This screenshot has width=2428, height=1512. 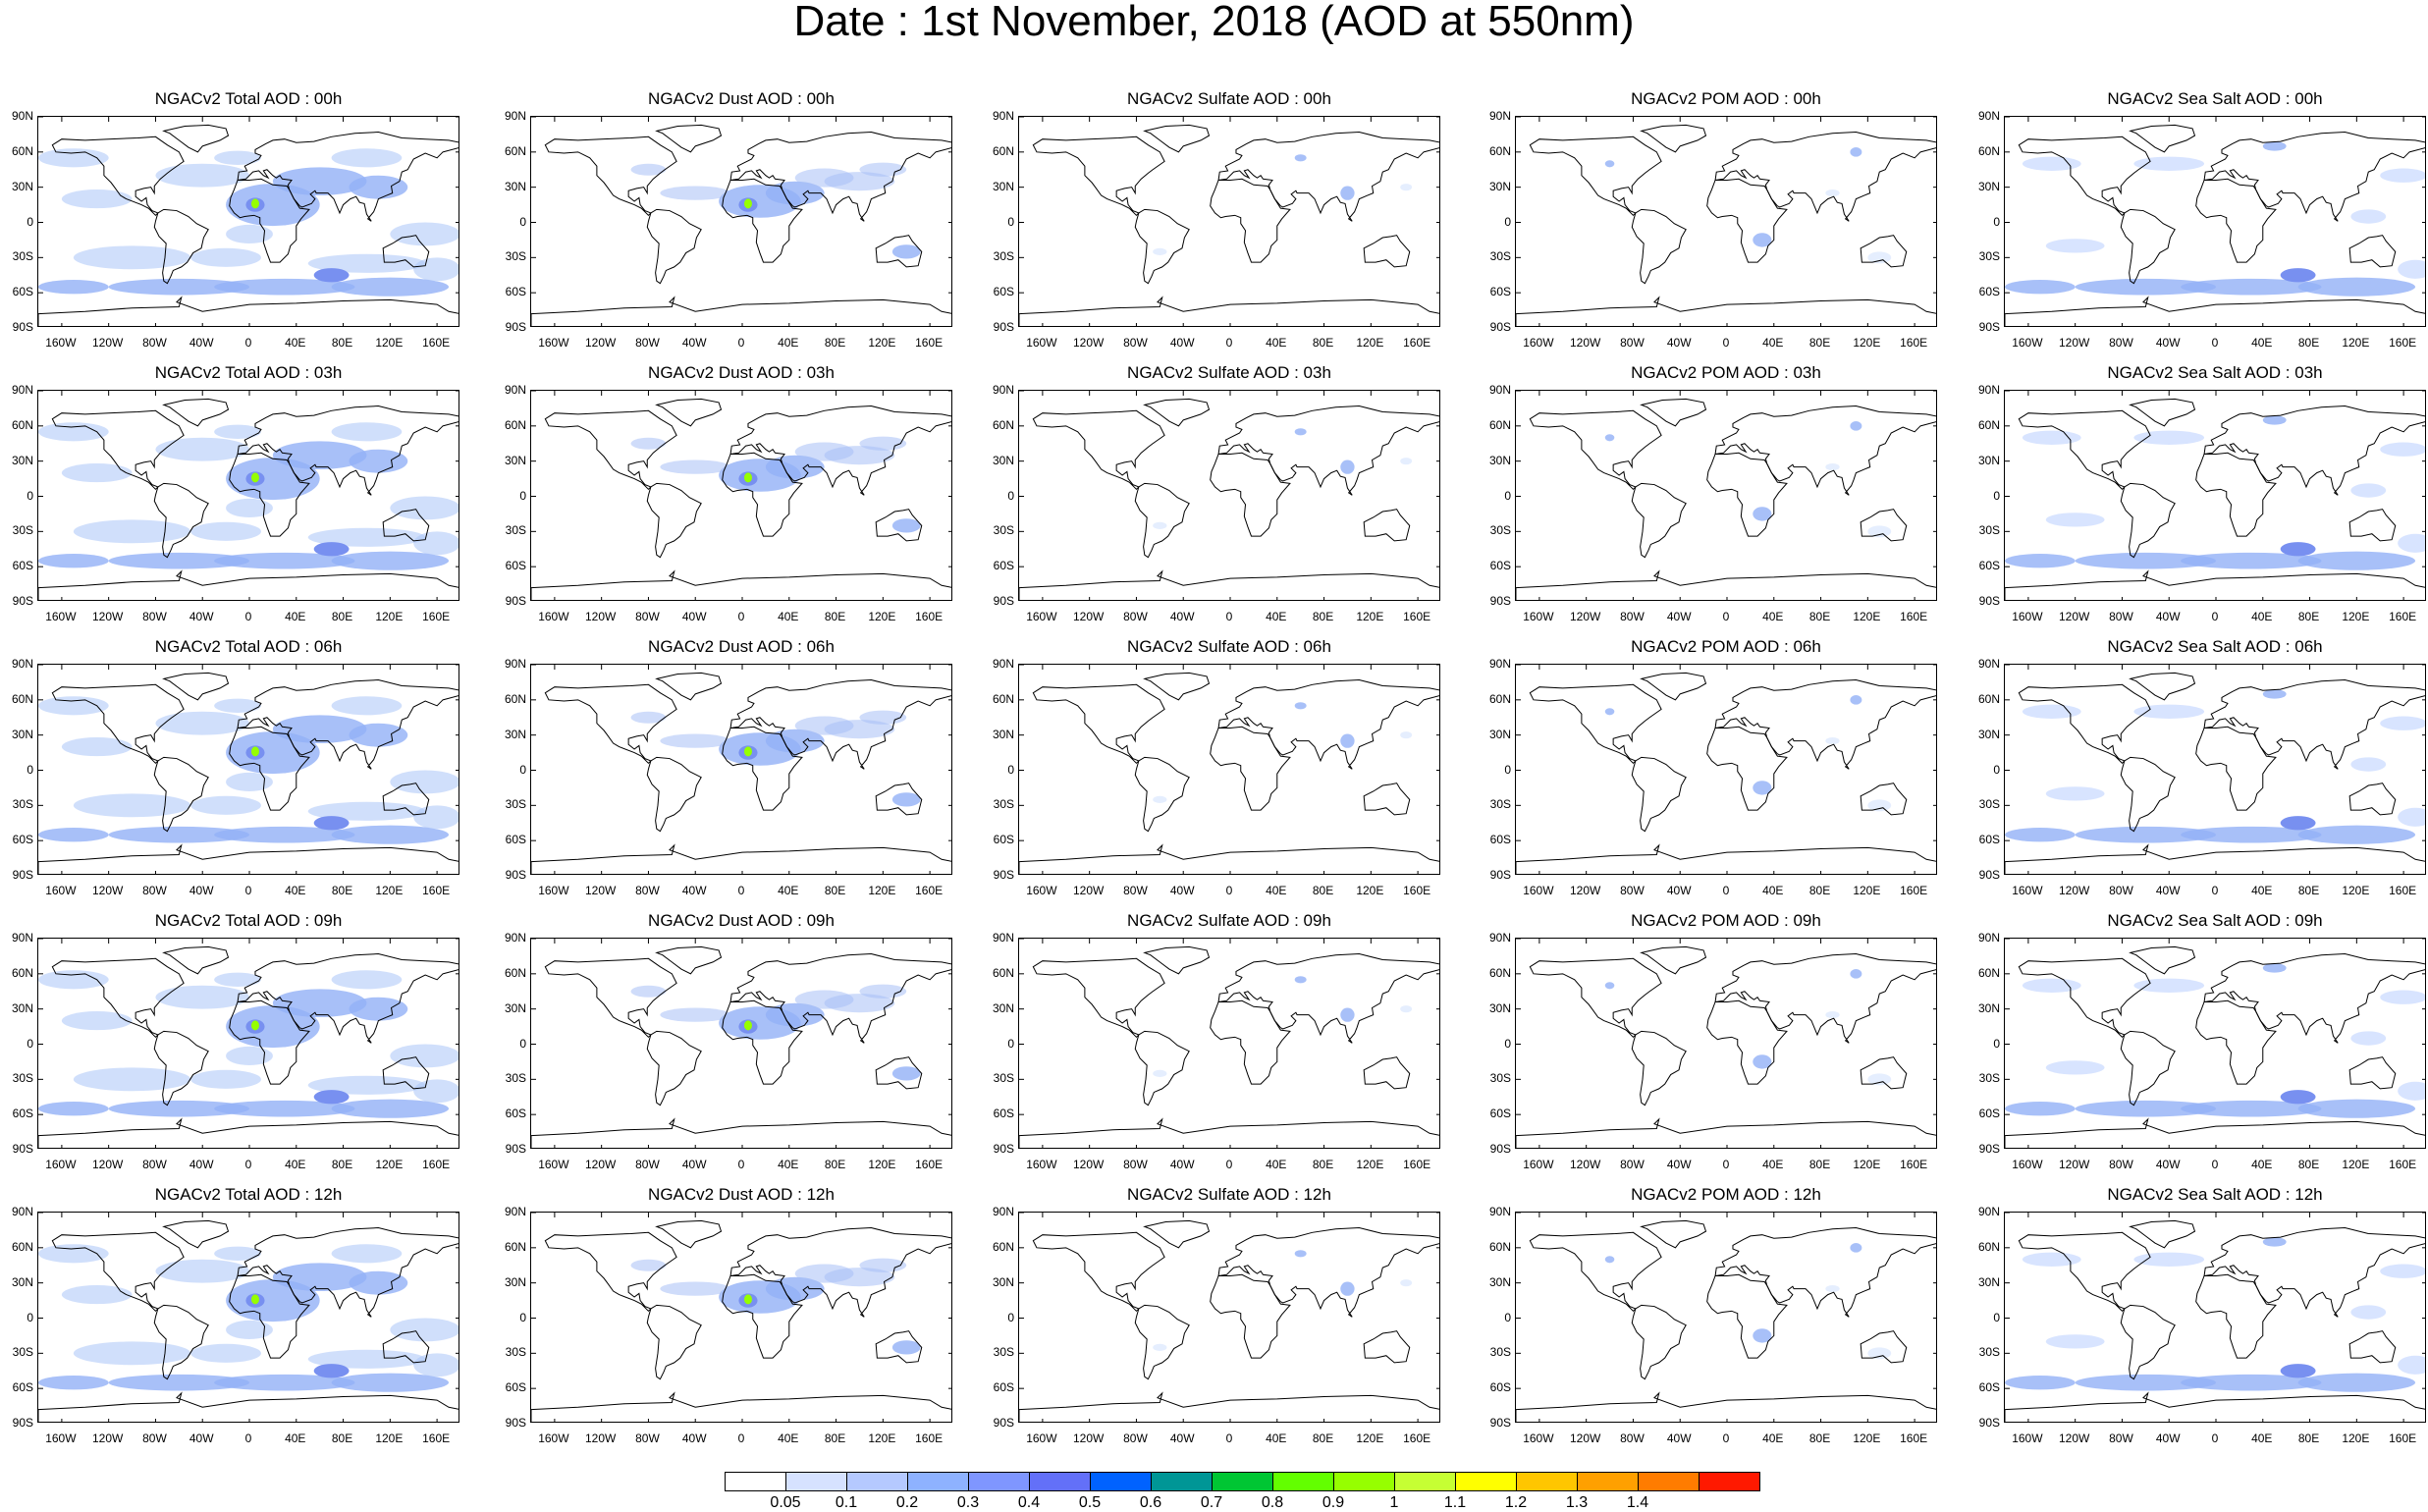 What do you see at coordinates (907, 1502) in the screenshot?
I see `colorbar-label: 0.2` at bounding box center [907, 1502].